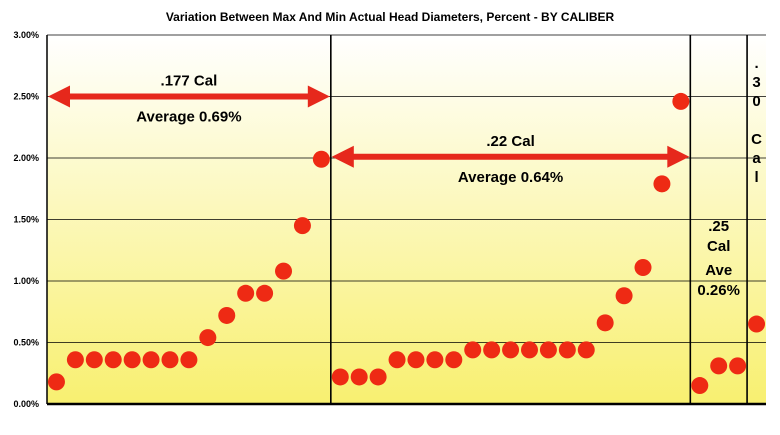 The image size is (780, 435). I want to click on section-label: .177 Cal, so click(189, 81).